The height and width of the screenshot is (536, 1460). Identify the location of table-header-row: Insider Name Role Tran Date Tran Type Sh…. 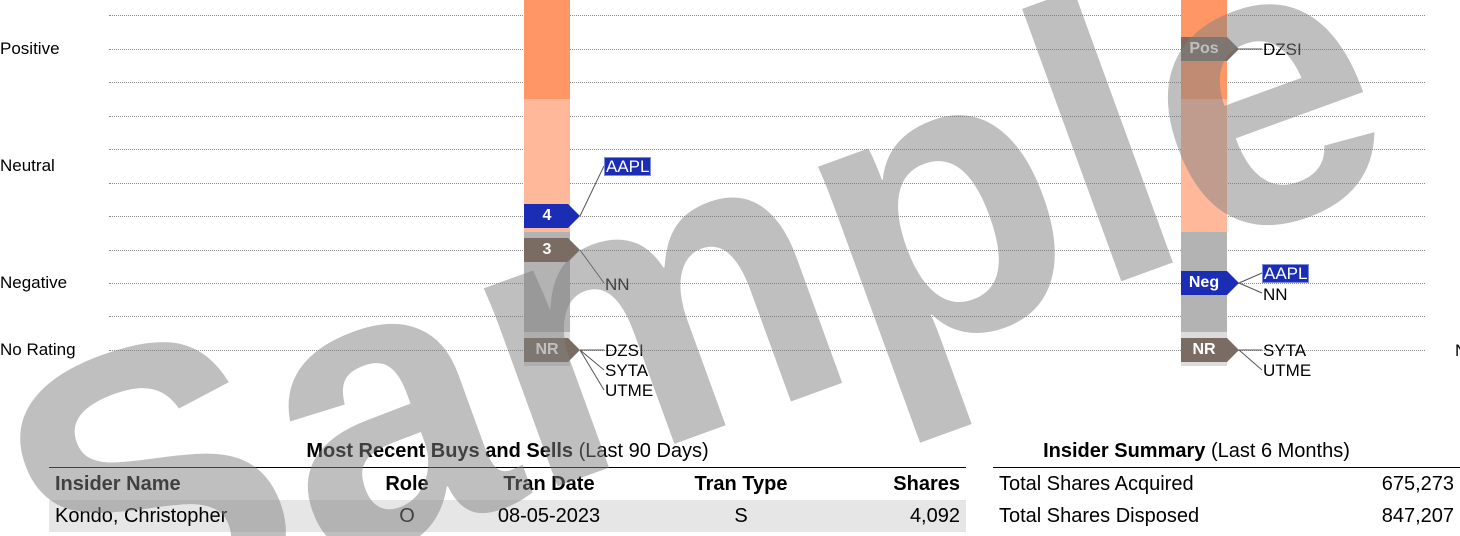
(507, 483).